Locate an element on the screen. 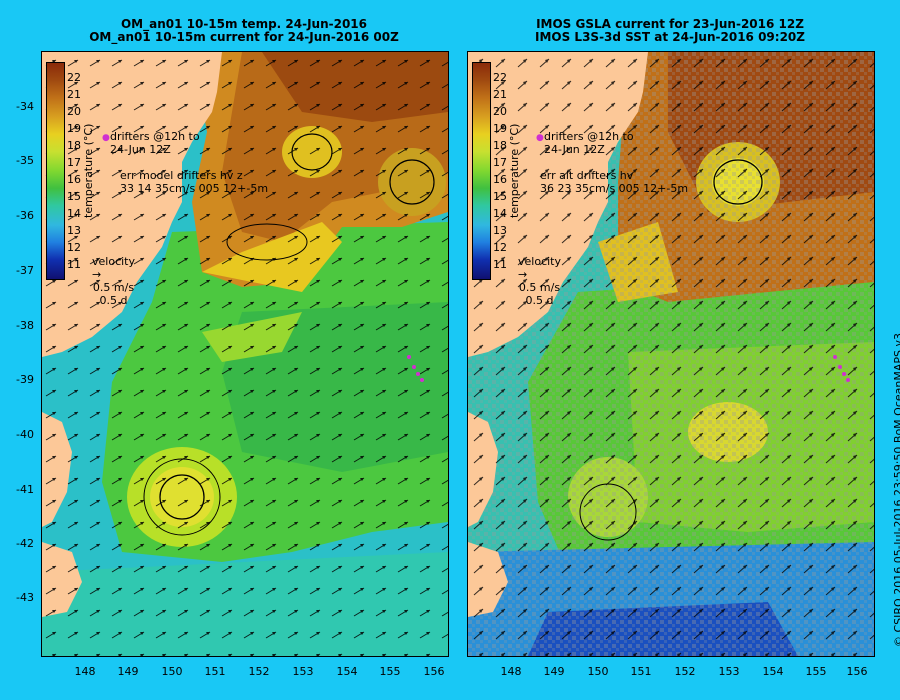  left-drifters-date: 24-Jun 12Z is located at coordinates (140, 149).